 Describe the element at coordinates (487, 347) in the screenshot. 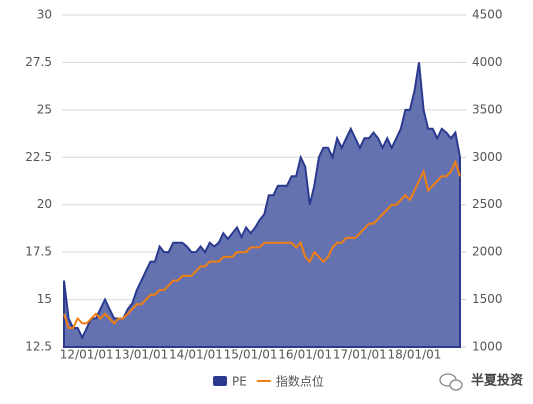

I see `y2-tick-label: 1000` at that location.